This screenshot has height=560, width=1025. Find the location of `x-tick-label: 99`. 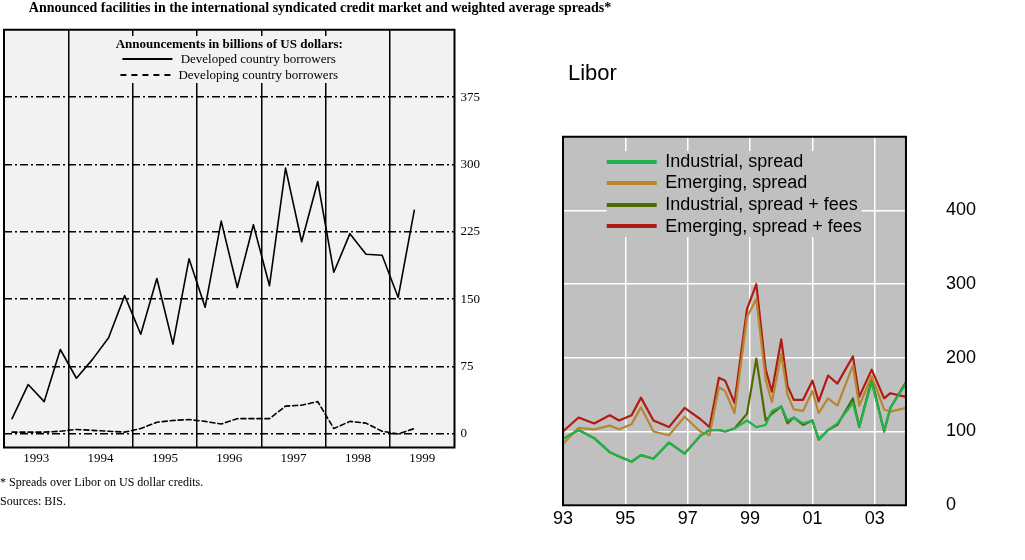

x-tick-label: 99 is located at coordinates (750, 517).